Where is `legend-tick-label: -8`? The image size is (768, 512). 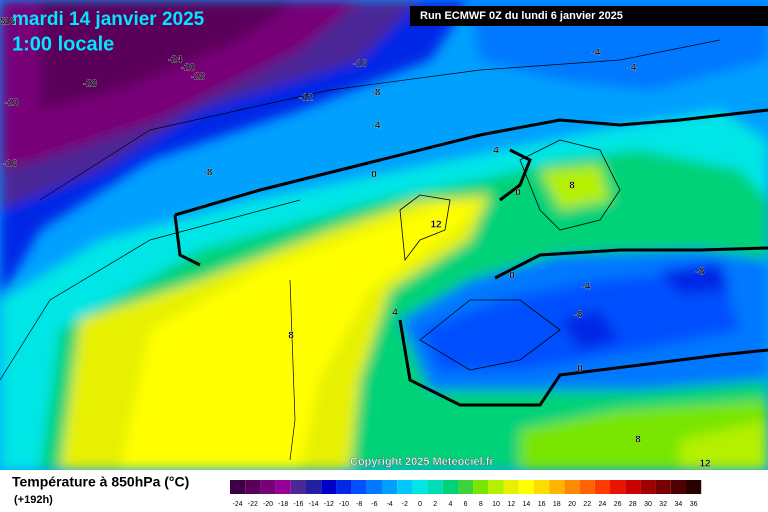
legend-tick-label: -8 is located at coordinates (359, 504).